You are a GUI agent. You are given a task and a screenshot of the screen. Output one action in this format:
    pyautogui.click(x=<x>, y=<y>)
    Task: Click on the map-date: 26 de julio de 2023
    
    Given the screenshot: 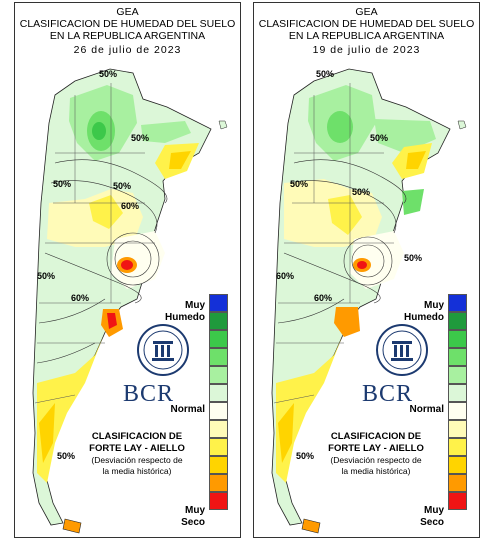 What is the action you would take?
    pyautogui.click(x=127, y=50)
    